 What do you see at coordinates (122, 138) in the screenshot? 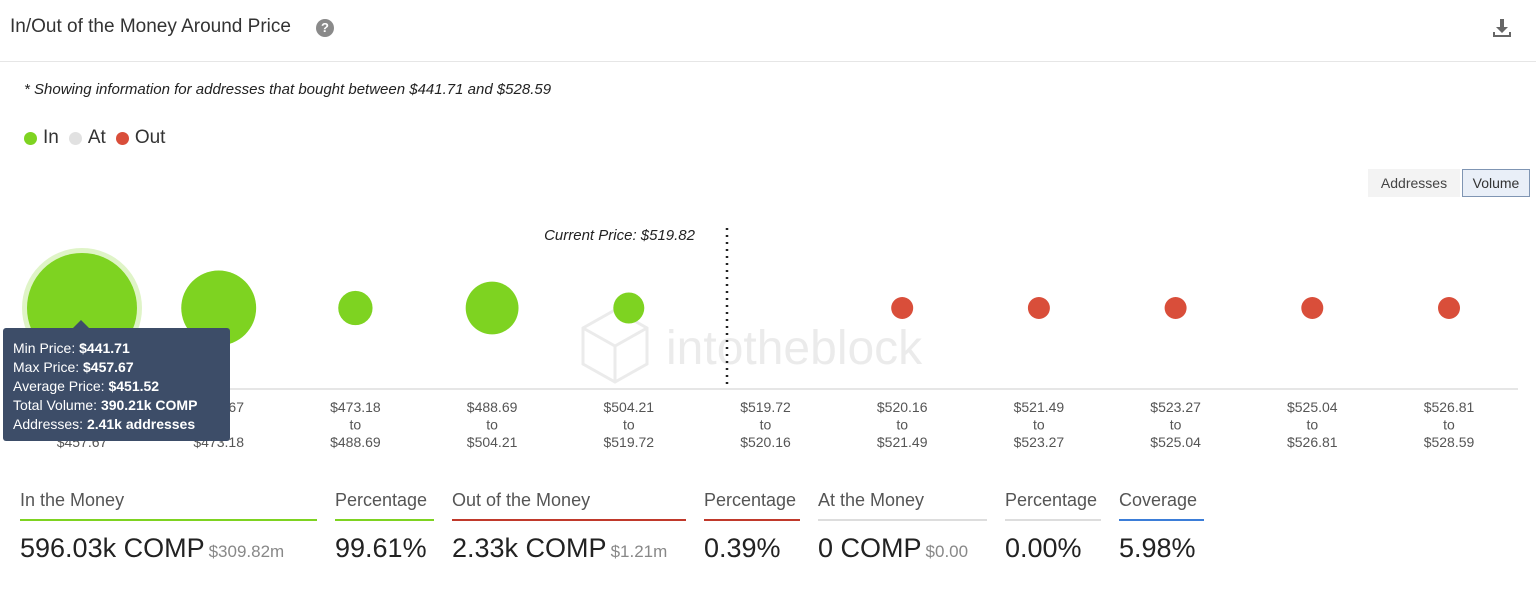
I see `legend-dot-out` at bounding box center [122, 138].